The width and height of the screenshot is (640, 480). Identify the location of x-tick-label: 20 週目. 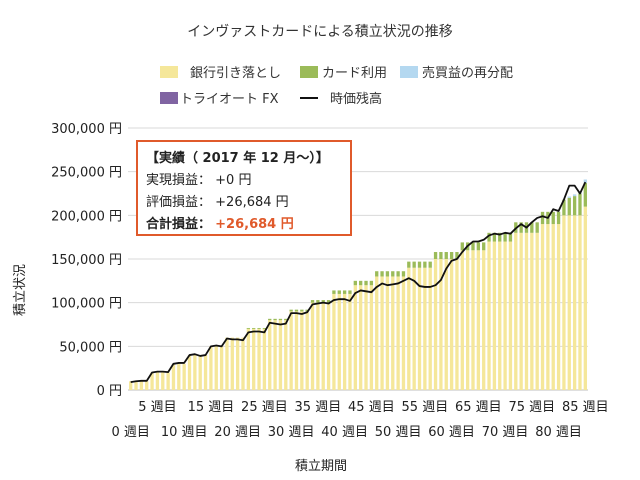
(237, 432).